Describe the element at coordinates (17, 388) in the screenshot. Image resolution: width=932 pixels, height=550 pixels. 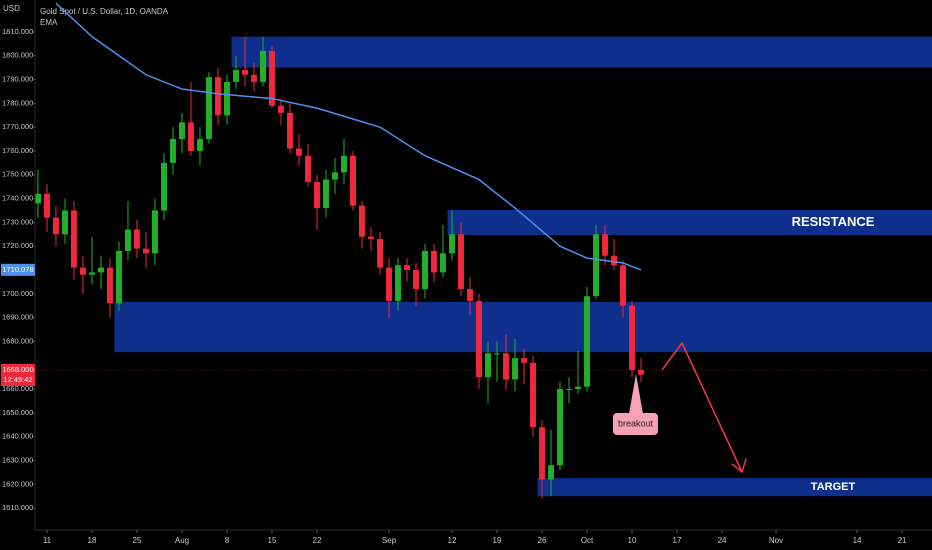
I see `y-tick-label: 1660.000` at that location.